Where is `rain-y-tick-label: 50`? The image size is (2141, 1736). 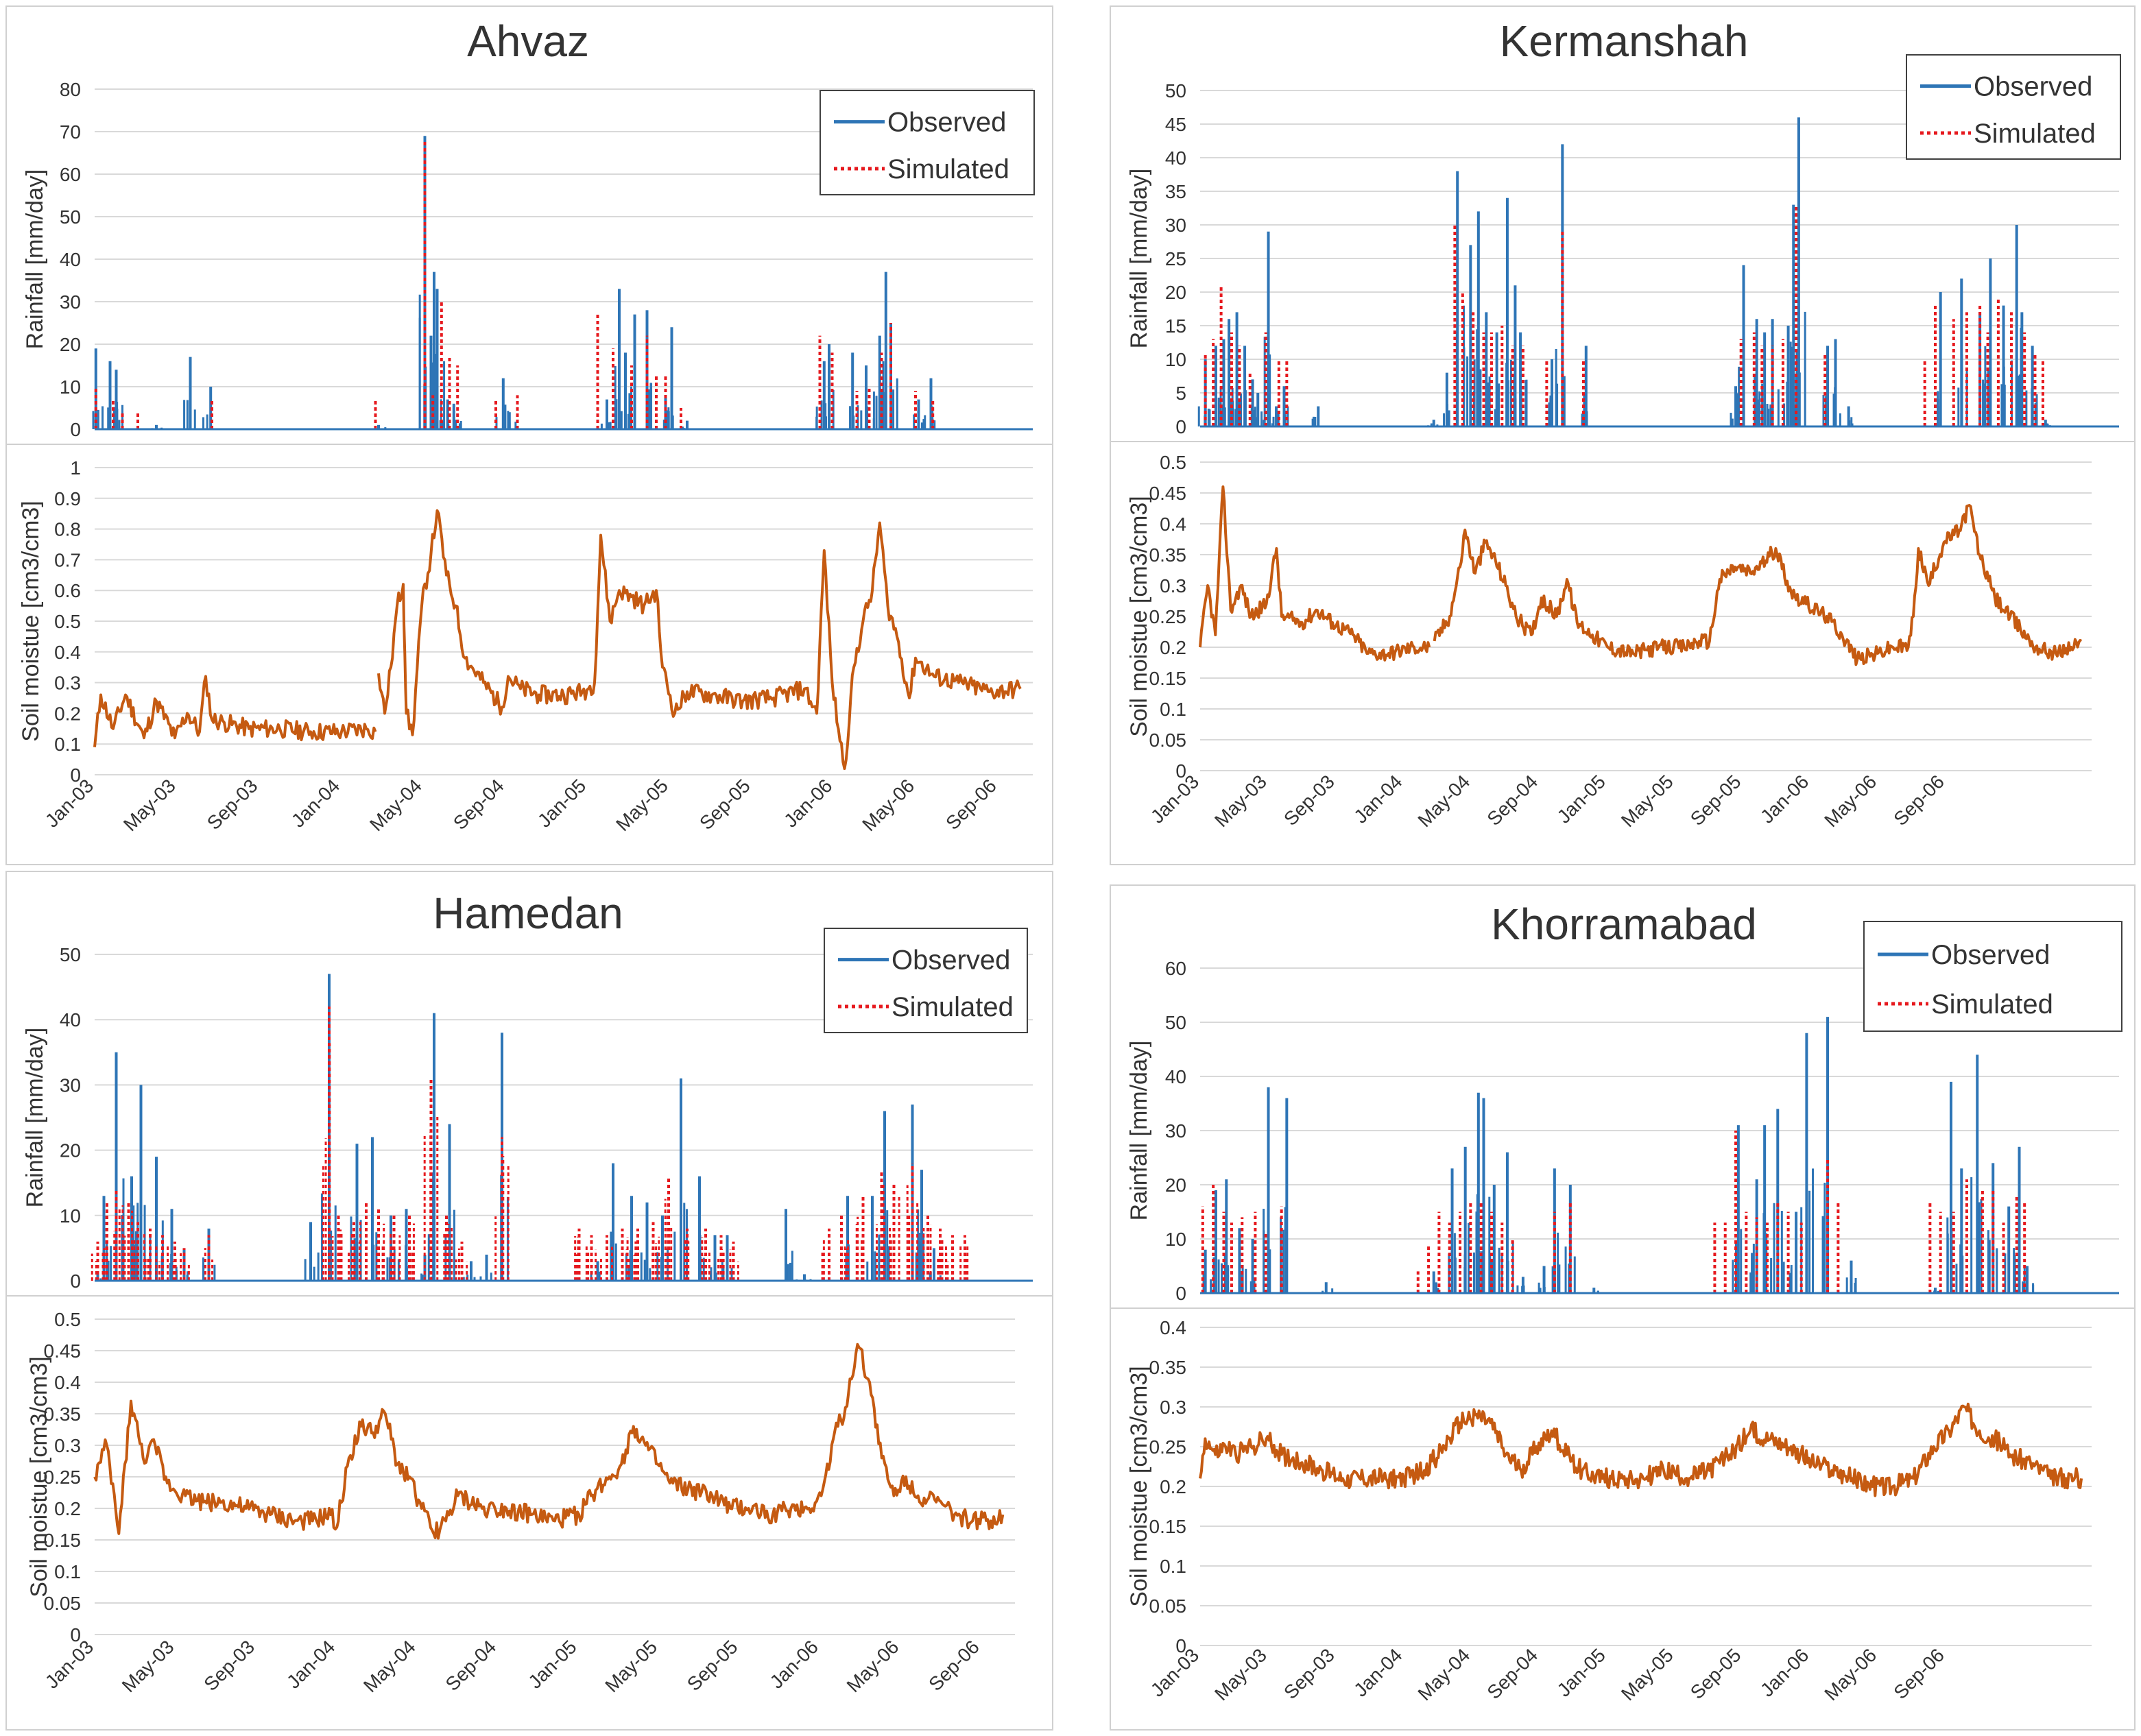 rain-y-tick-label: 50 is located at coordinates (1175, 91).